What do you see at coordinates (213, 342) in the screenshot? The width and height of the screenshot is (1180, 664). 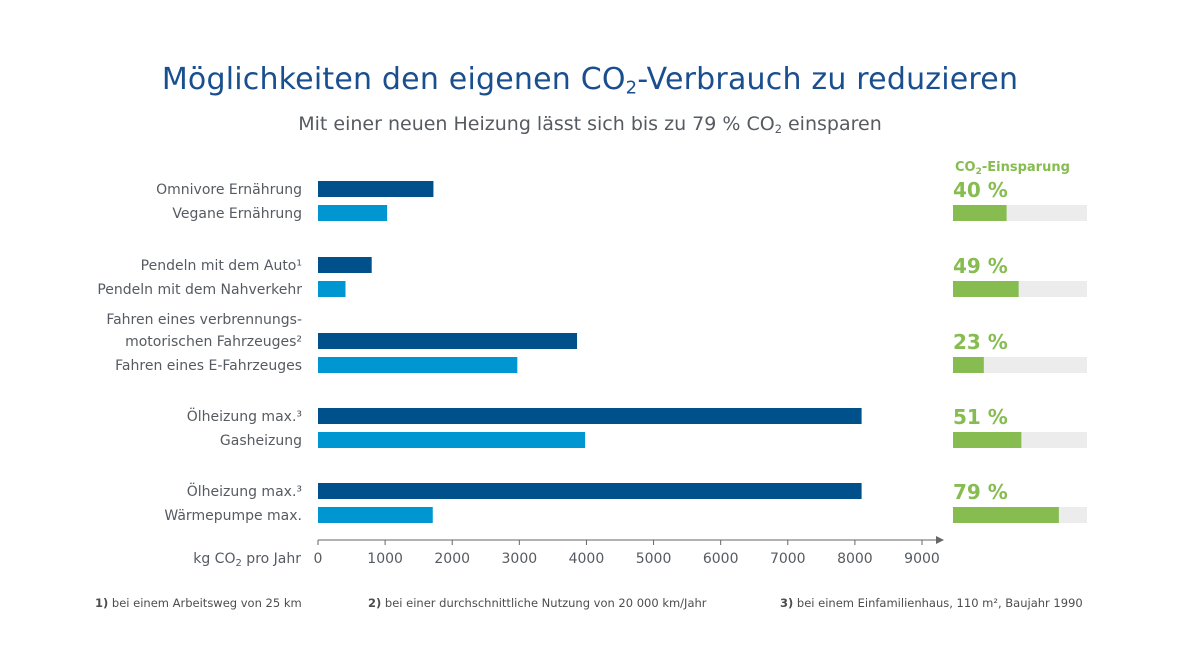 I see `bar-label-3-1-line-2: motorischen Fahrzeuges²` at bounding box center [213, 342].